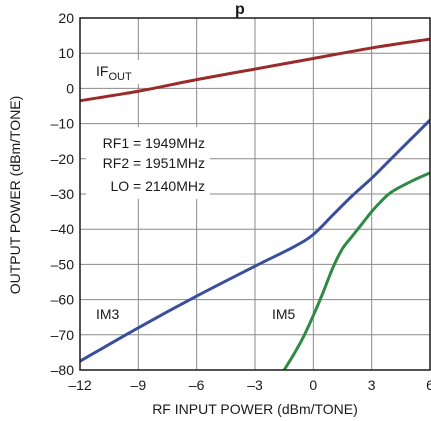 This screenshot has width=431, height=421. I want to click on annotation-rf1: RF1 = 1949MHz, so click(154, 143).